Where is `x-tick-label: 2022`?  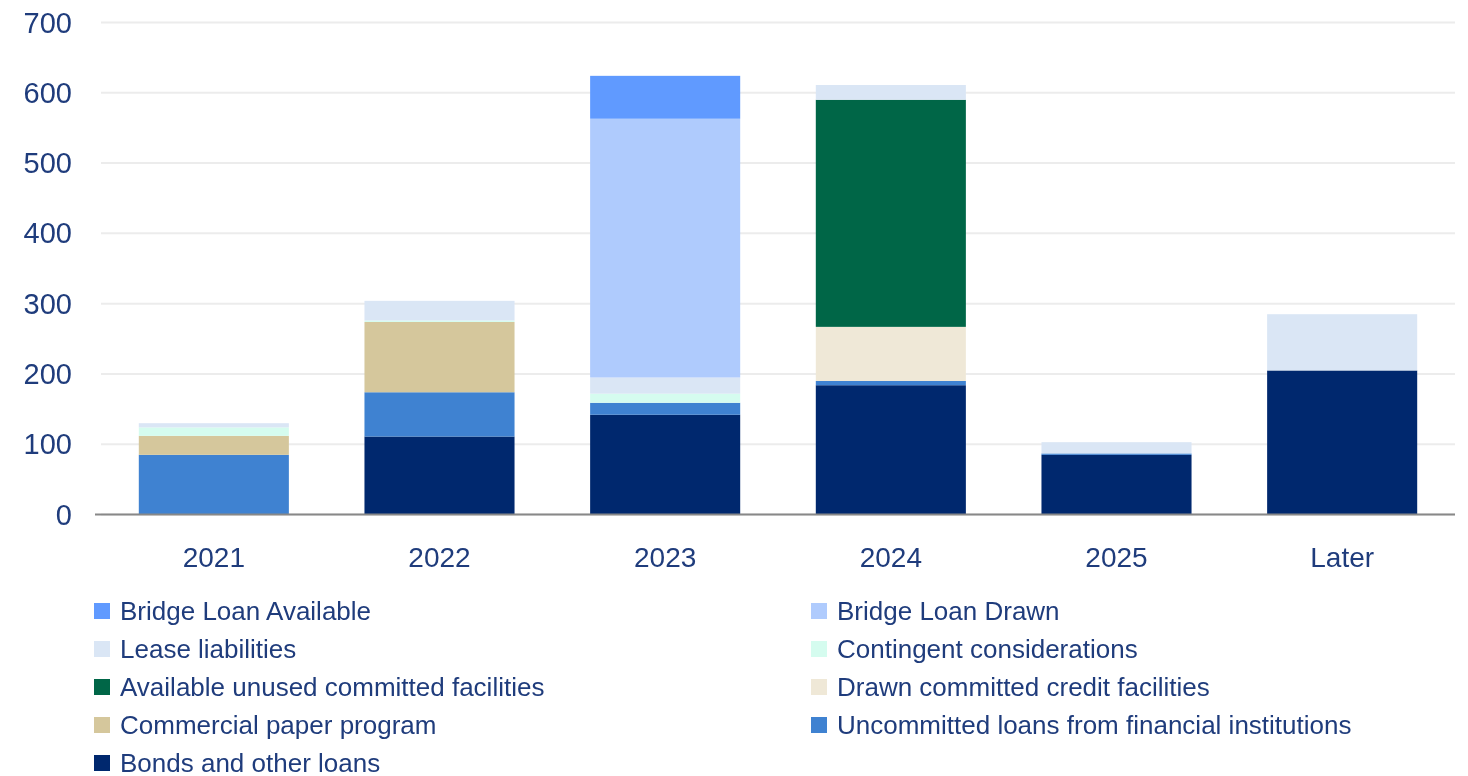
x-tick-label: 2022 is located at coordinates (439, 557).